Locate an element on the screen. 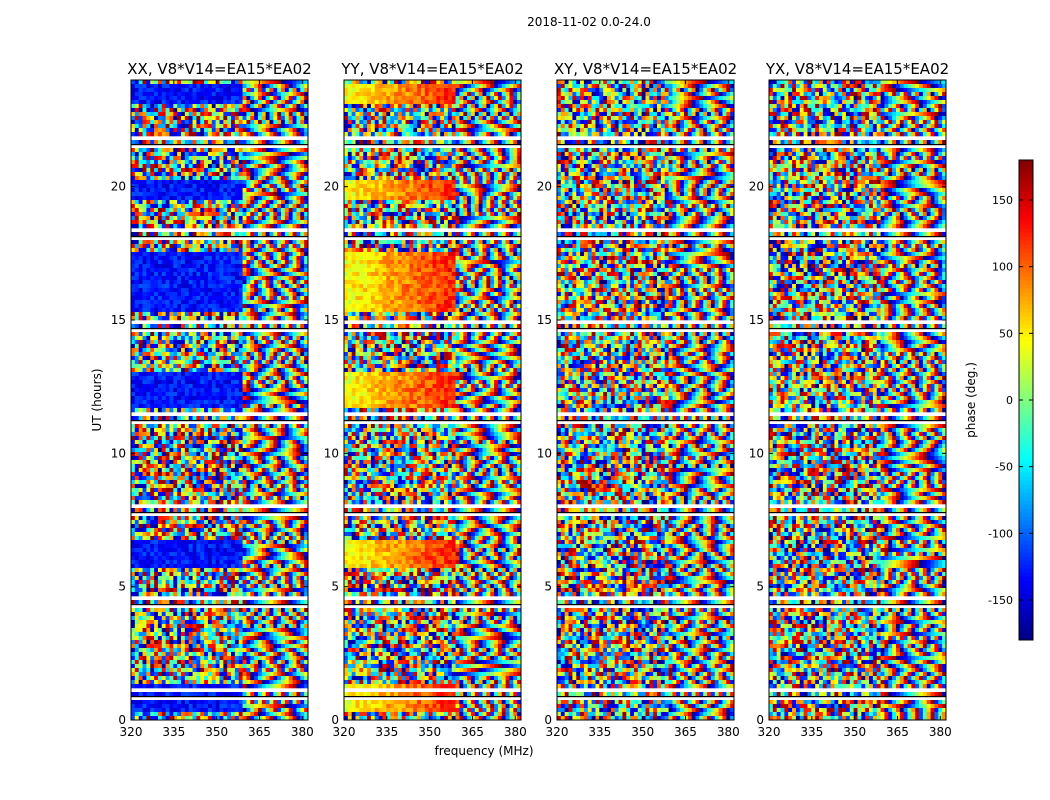 The image size is (1050, 800). colorbar-tick-label: 0 is located at coordinates (1009, 400).